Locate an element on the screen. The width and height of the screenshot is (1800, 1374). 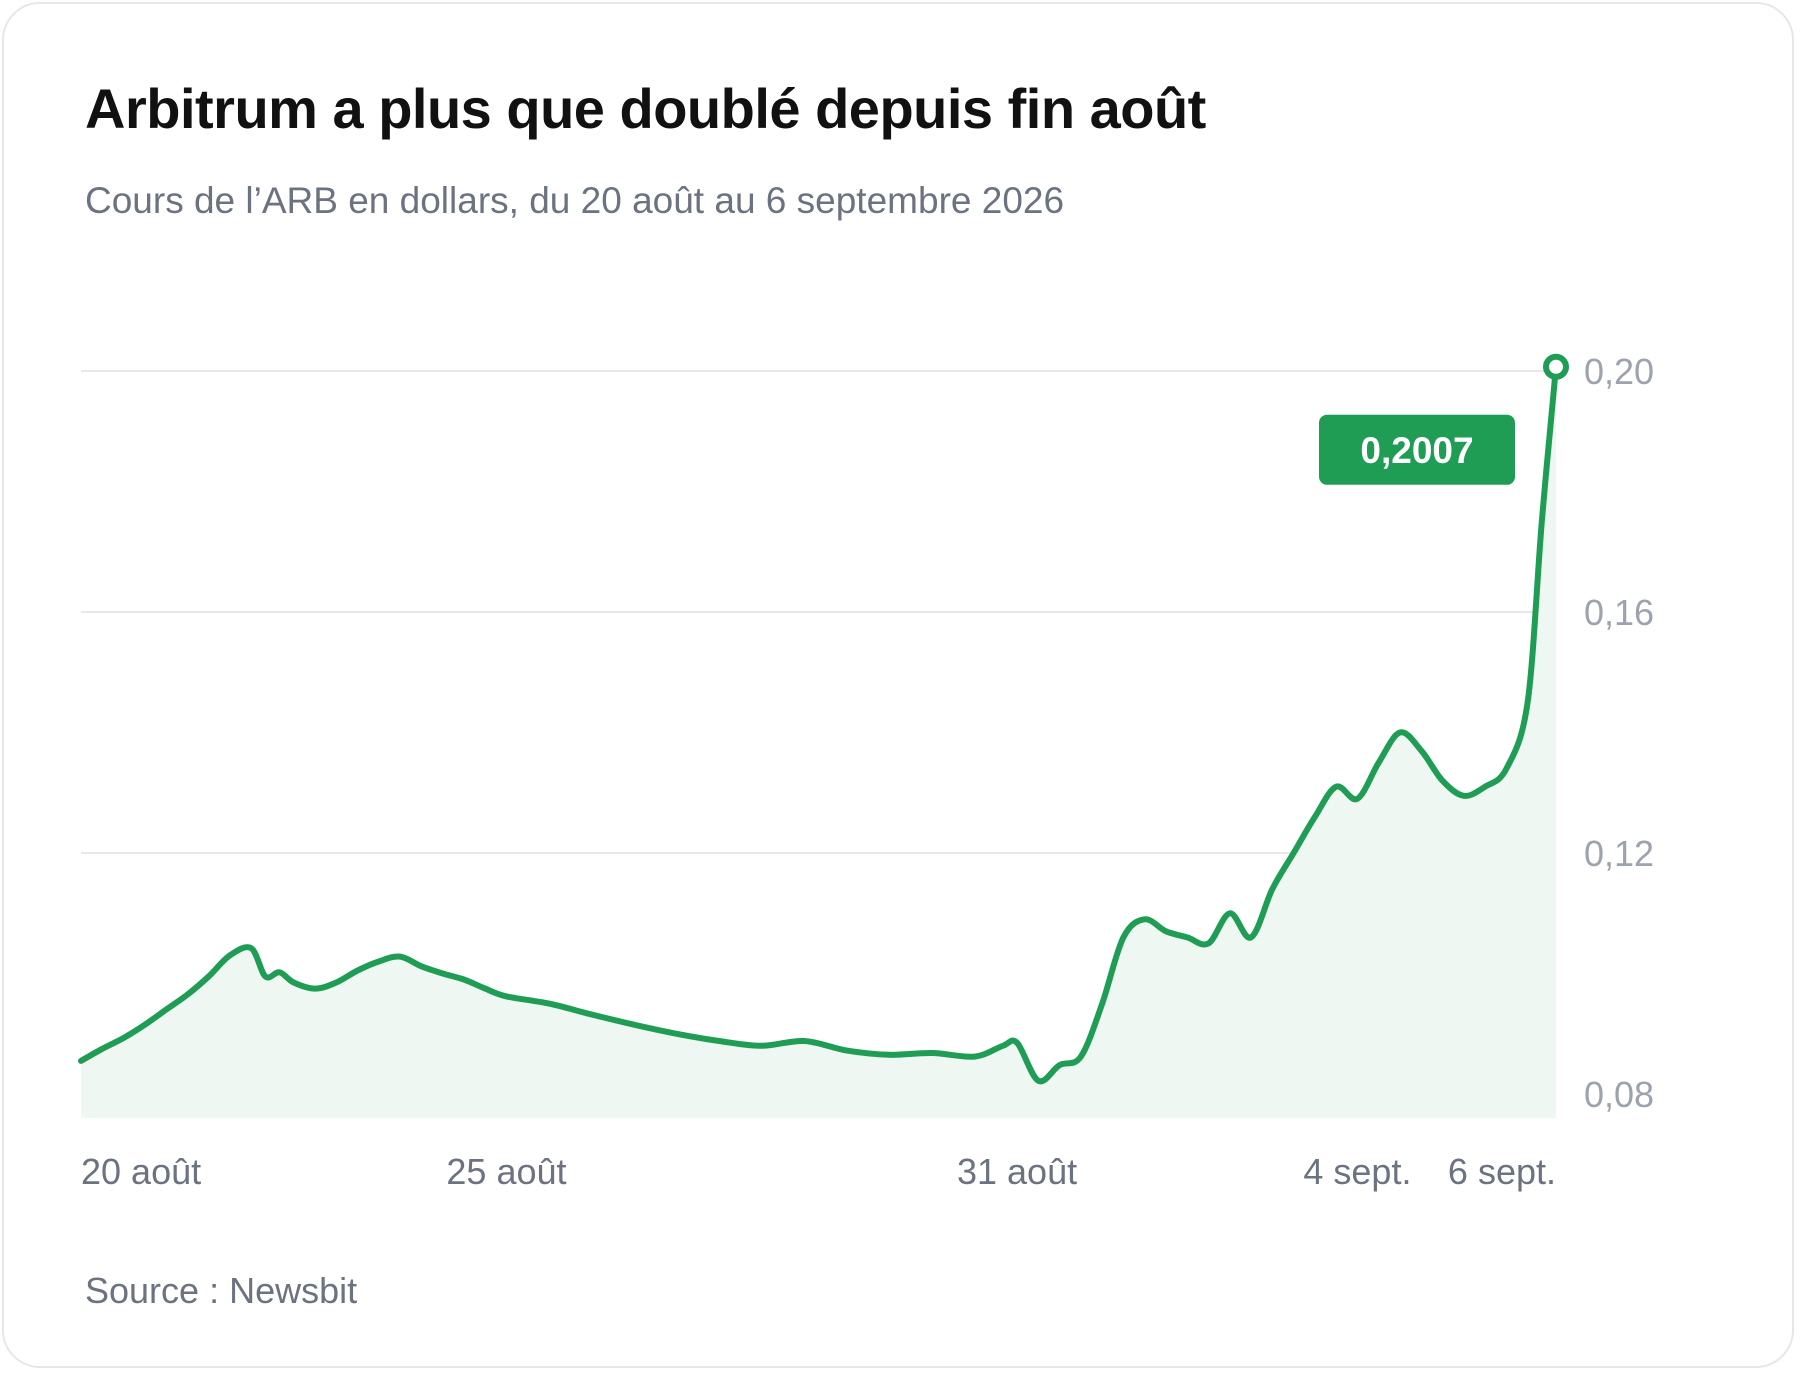
x-tick-label: 6 sept. is located at coordinates (1502, 1171).